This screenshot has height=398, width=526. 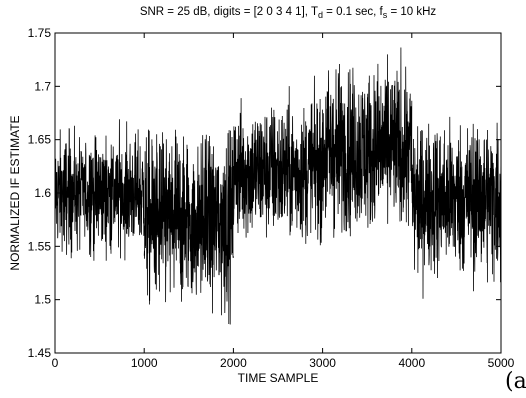 What do you see at coordinates (501, 363) in the screenshot?
I see `x-tick-label: 5000` at bounding box center [501, 363].